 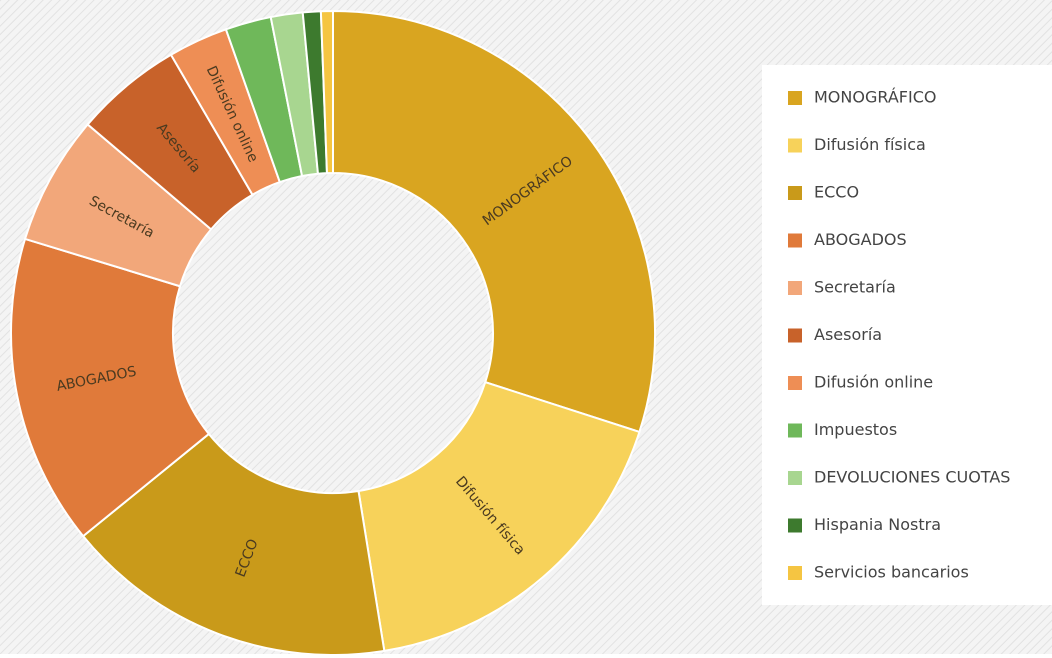 What do you see at coordinates (873, 382) in the screenshot?
I see `legend-label: Difusión online` at bounding box center [873, 382].